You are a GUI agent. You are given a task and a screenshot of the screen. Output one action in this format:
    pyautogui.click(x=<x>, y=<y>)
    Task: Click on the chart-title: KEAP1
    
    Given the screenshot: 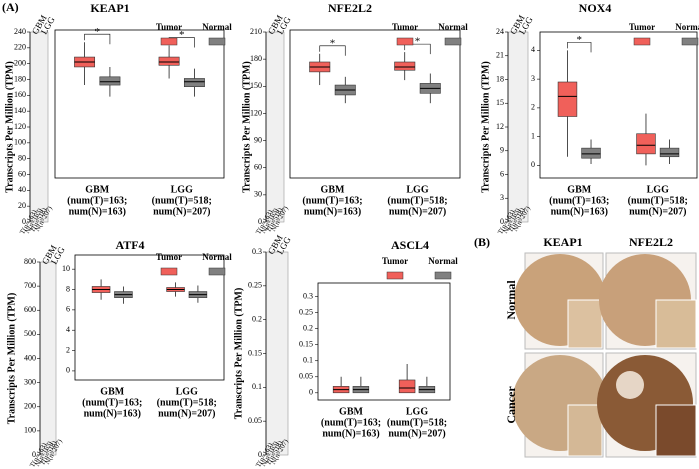 What is the action you would take?
    pyautogui.click(x=109, y=8)
    